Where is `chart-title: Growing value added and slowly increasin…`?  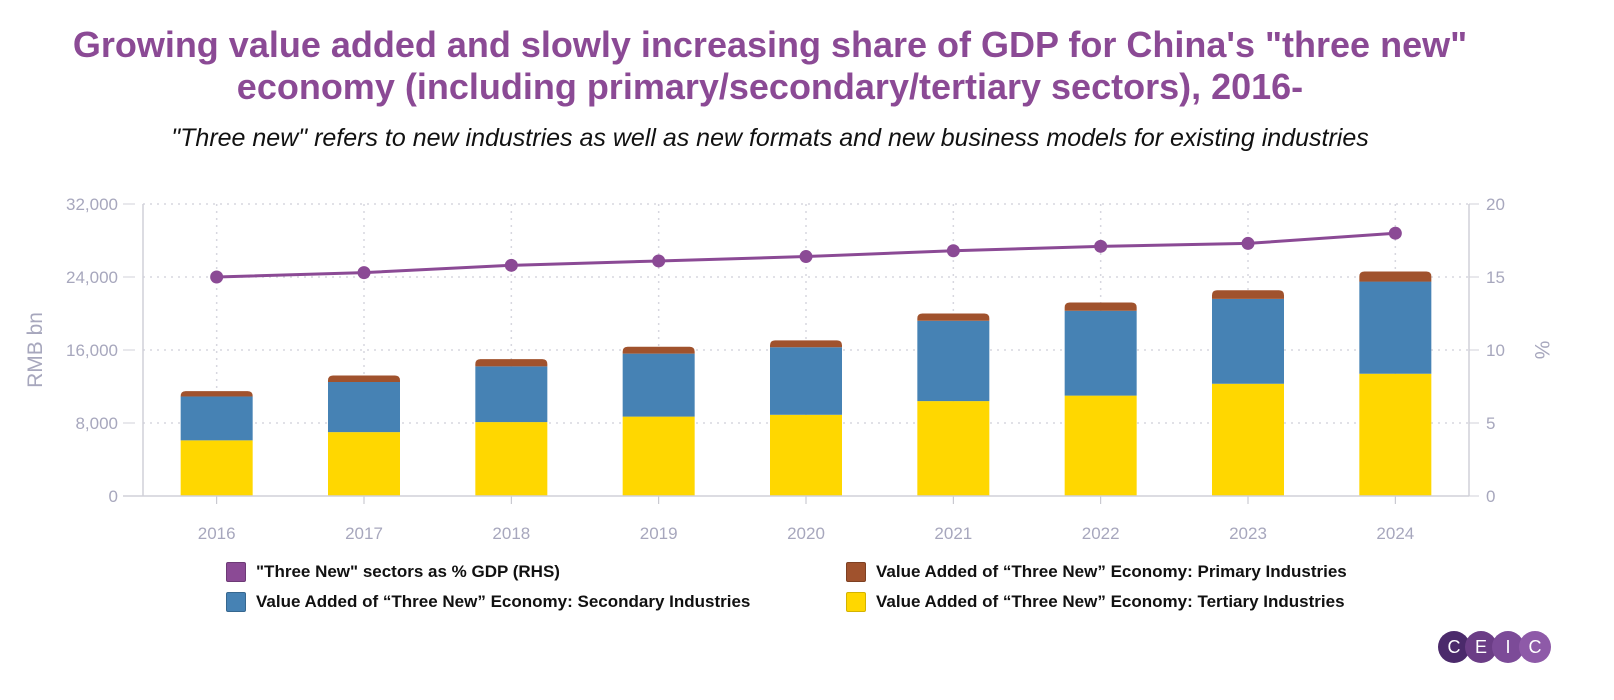 chart-title: Growing value added and slowly increasin… is located at coordinates (770, 65).